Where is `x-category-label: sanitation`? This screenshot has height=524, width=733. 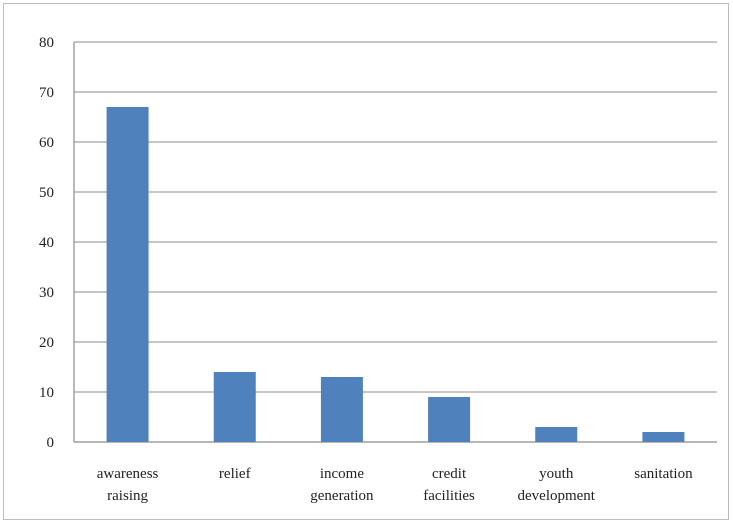
x-category-label: sanitation is located at coordinates (663, 474).